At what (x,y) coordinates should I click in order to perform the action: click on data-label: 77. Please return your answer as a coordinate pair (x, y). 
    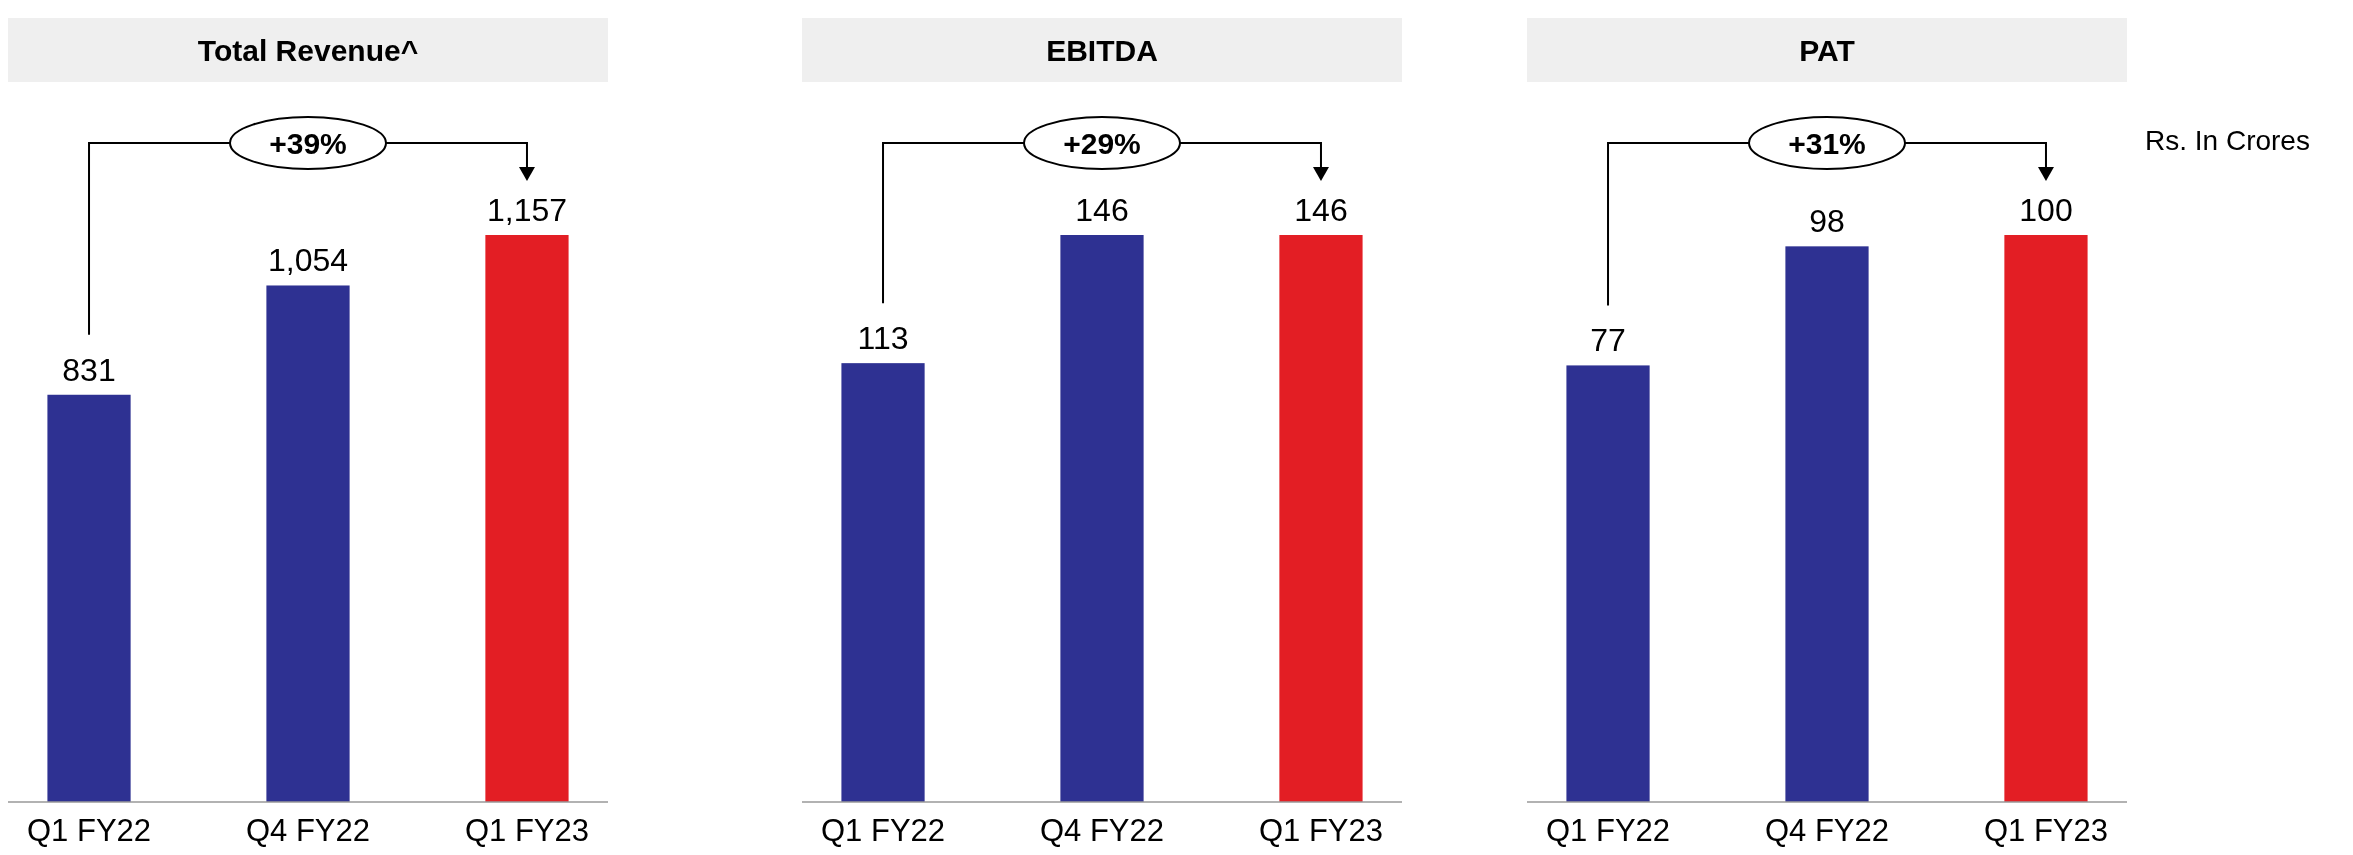
    Looking at the image, I should click on (1608, 340).